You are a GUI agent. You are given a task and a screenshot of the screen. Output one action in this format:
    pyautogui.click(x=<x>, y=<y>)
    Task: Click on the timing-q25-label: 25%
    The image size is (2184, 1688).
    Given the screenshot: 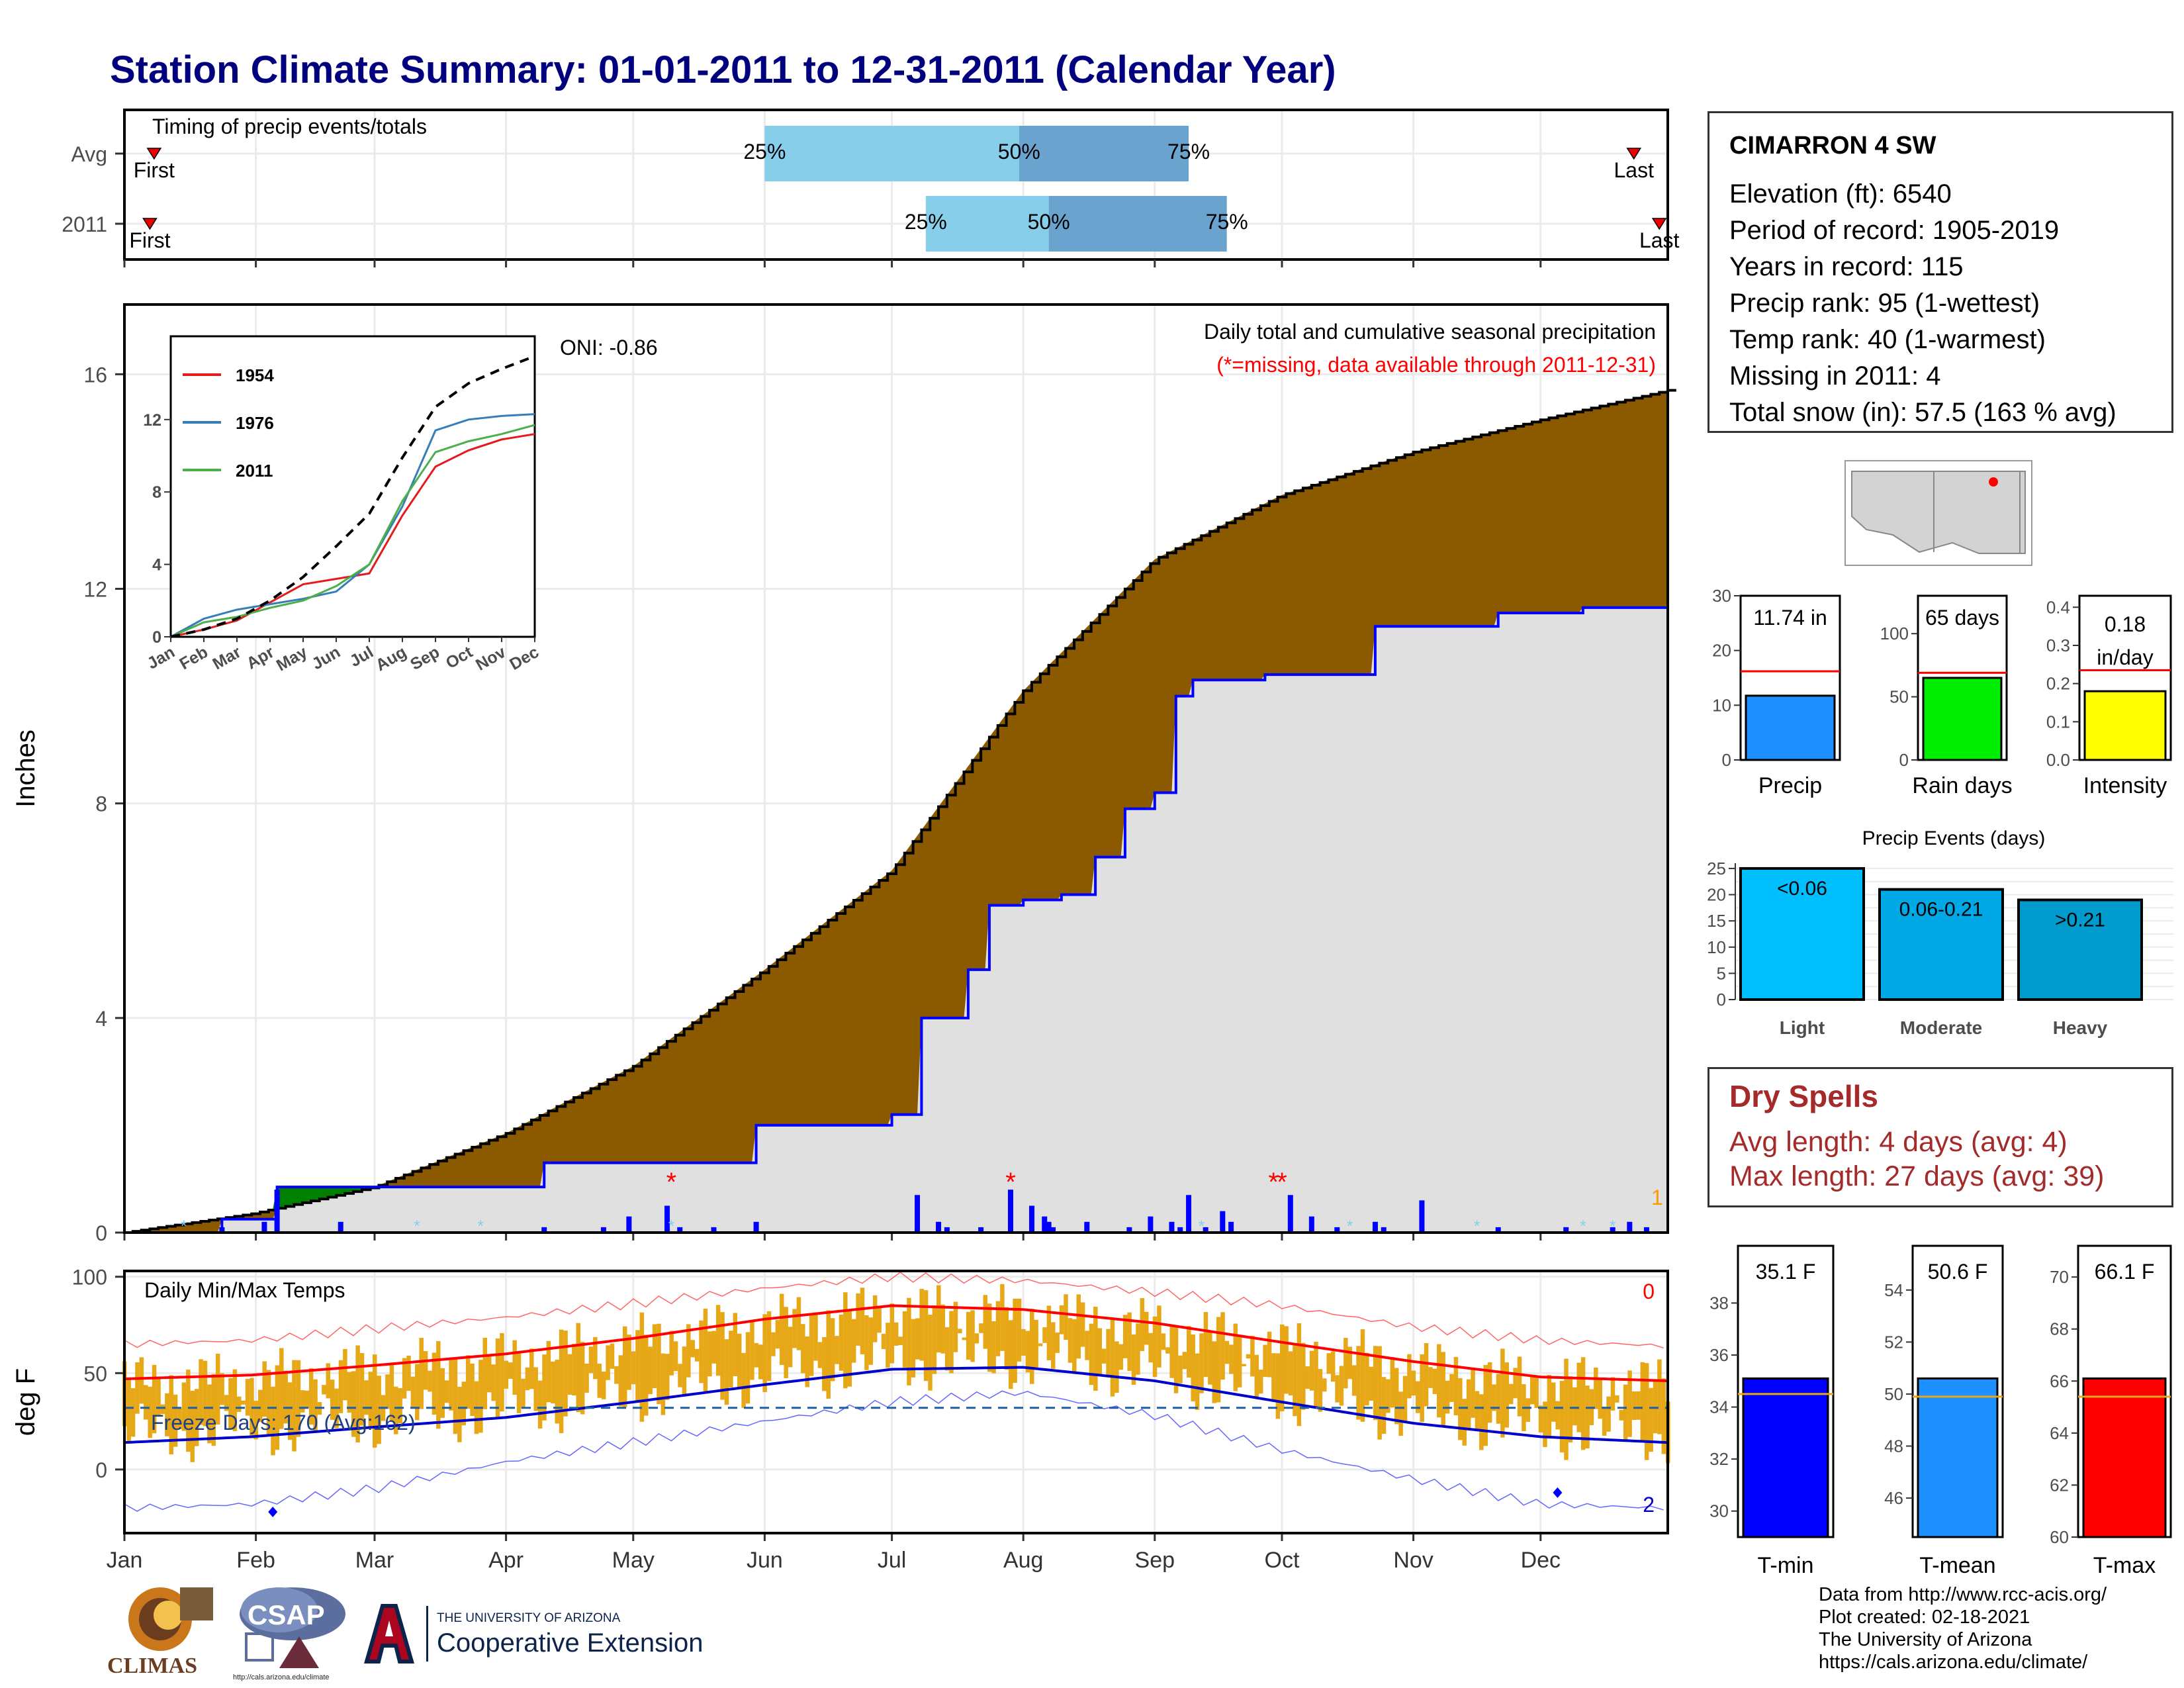 What is the action you would take?
    pyautogui.click(x=765, y=152)
    